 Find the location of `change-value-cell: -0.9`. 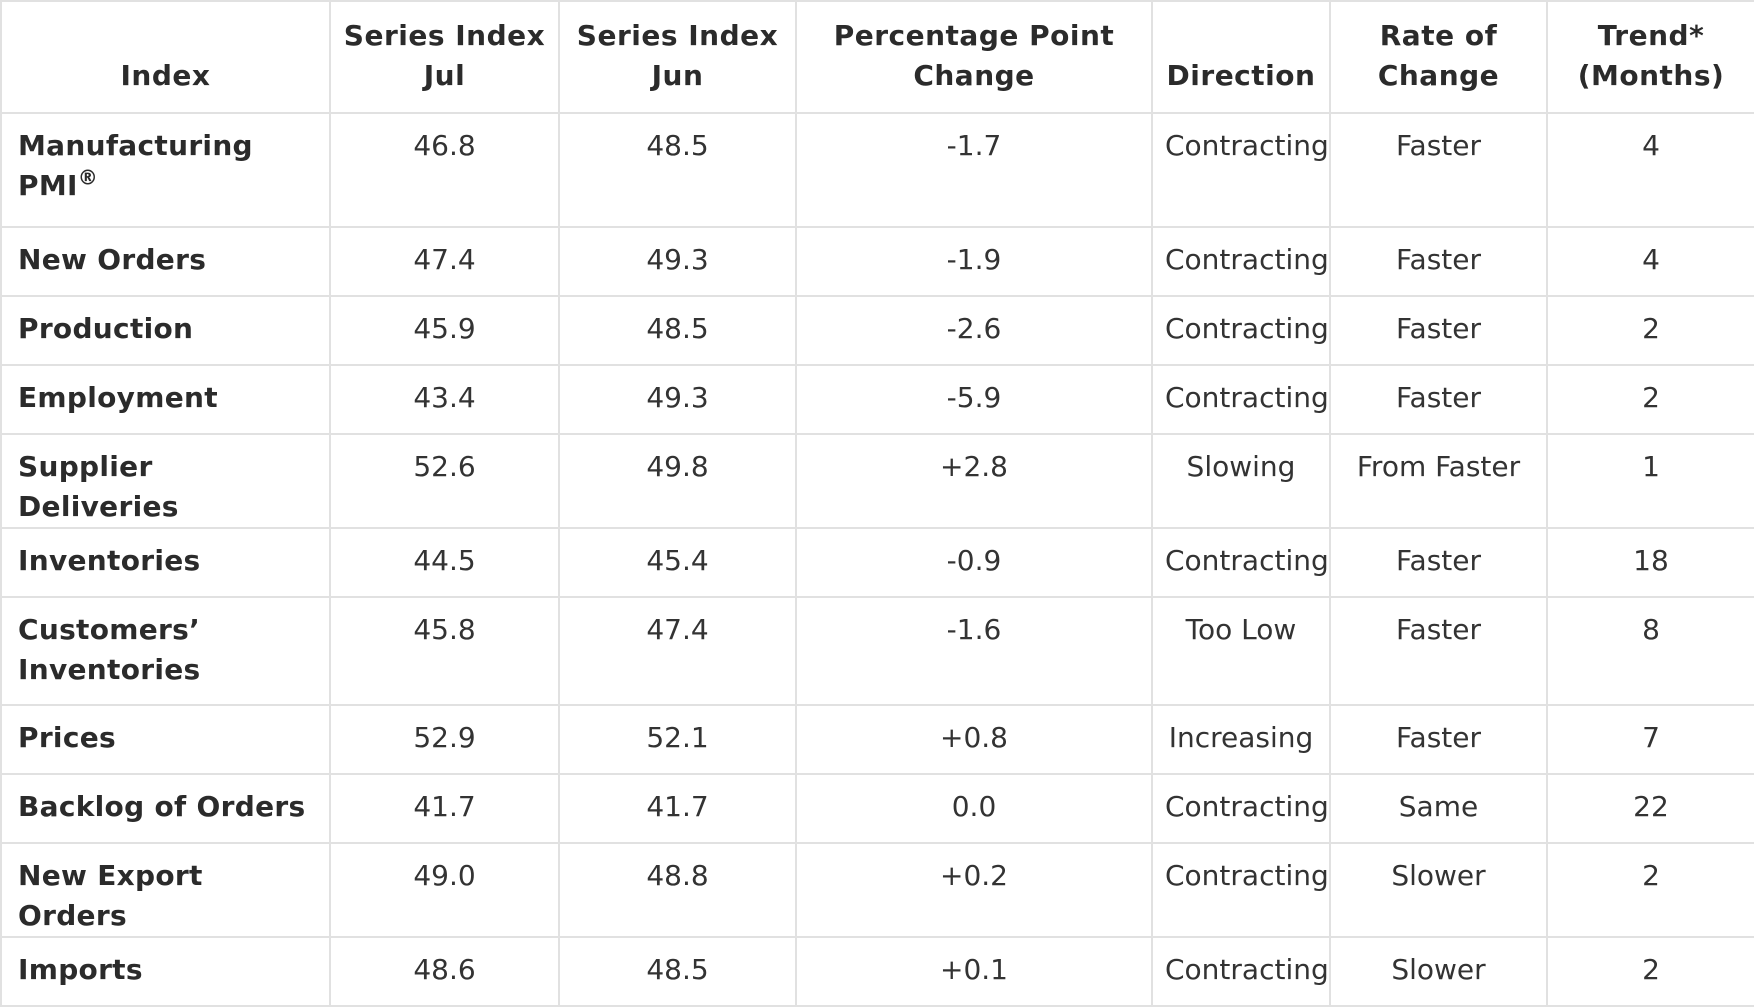

change-value-cell: -0.9 is located at coordinates (974, 562).